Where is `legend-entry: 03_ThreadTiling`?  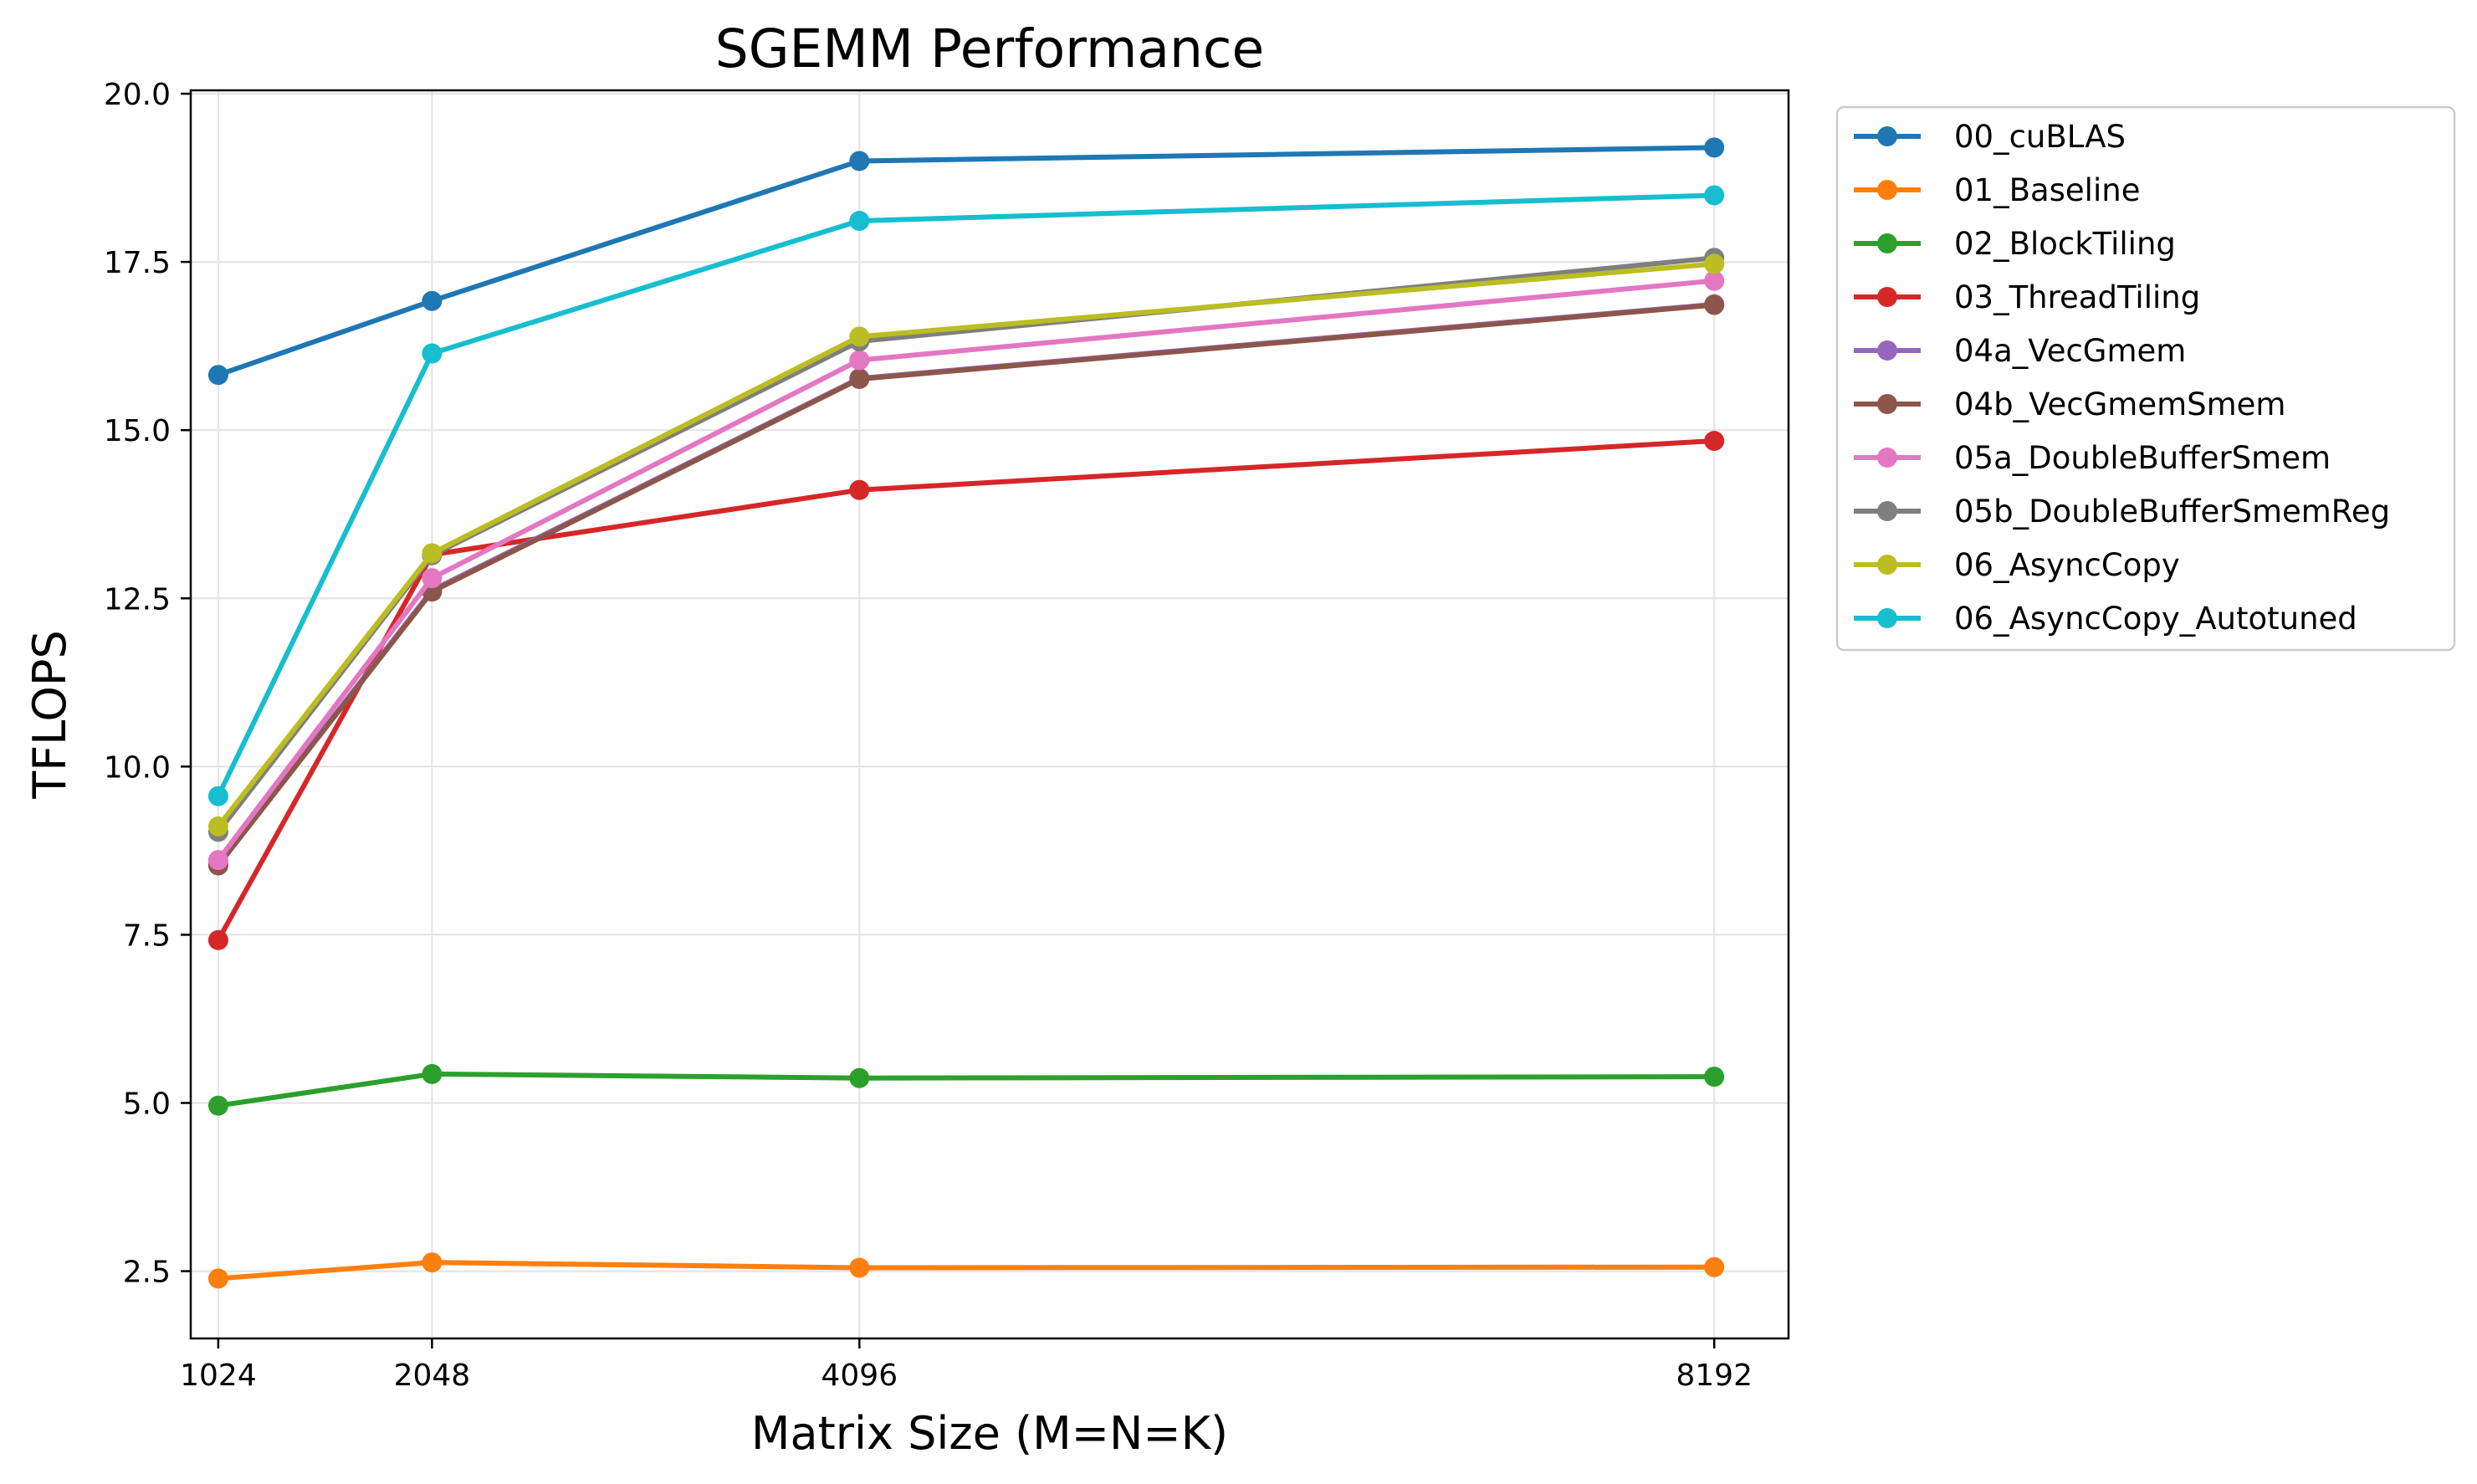 legend-entry: 03_ThreadTiling is located at coordinates (2027, 297).